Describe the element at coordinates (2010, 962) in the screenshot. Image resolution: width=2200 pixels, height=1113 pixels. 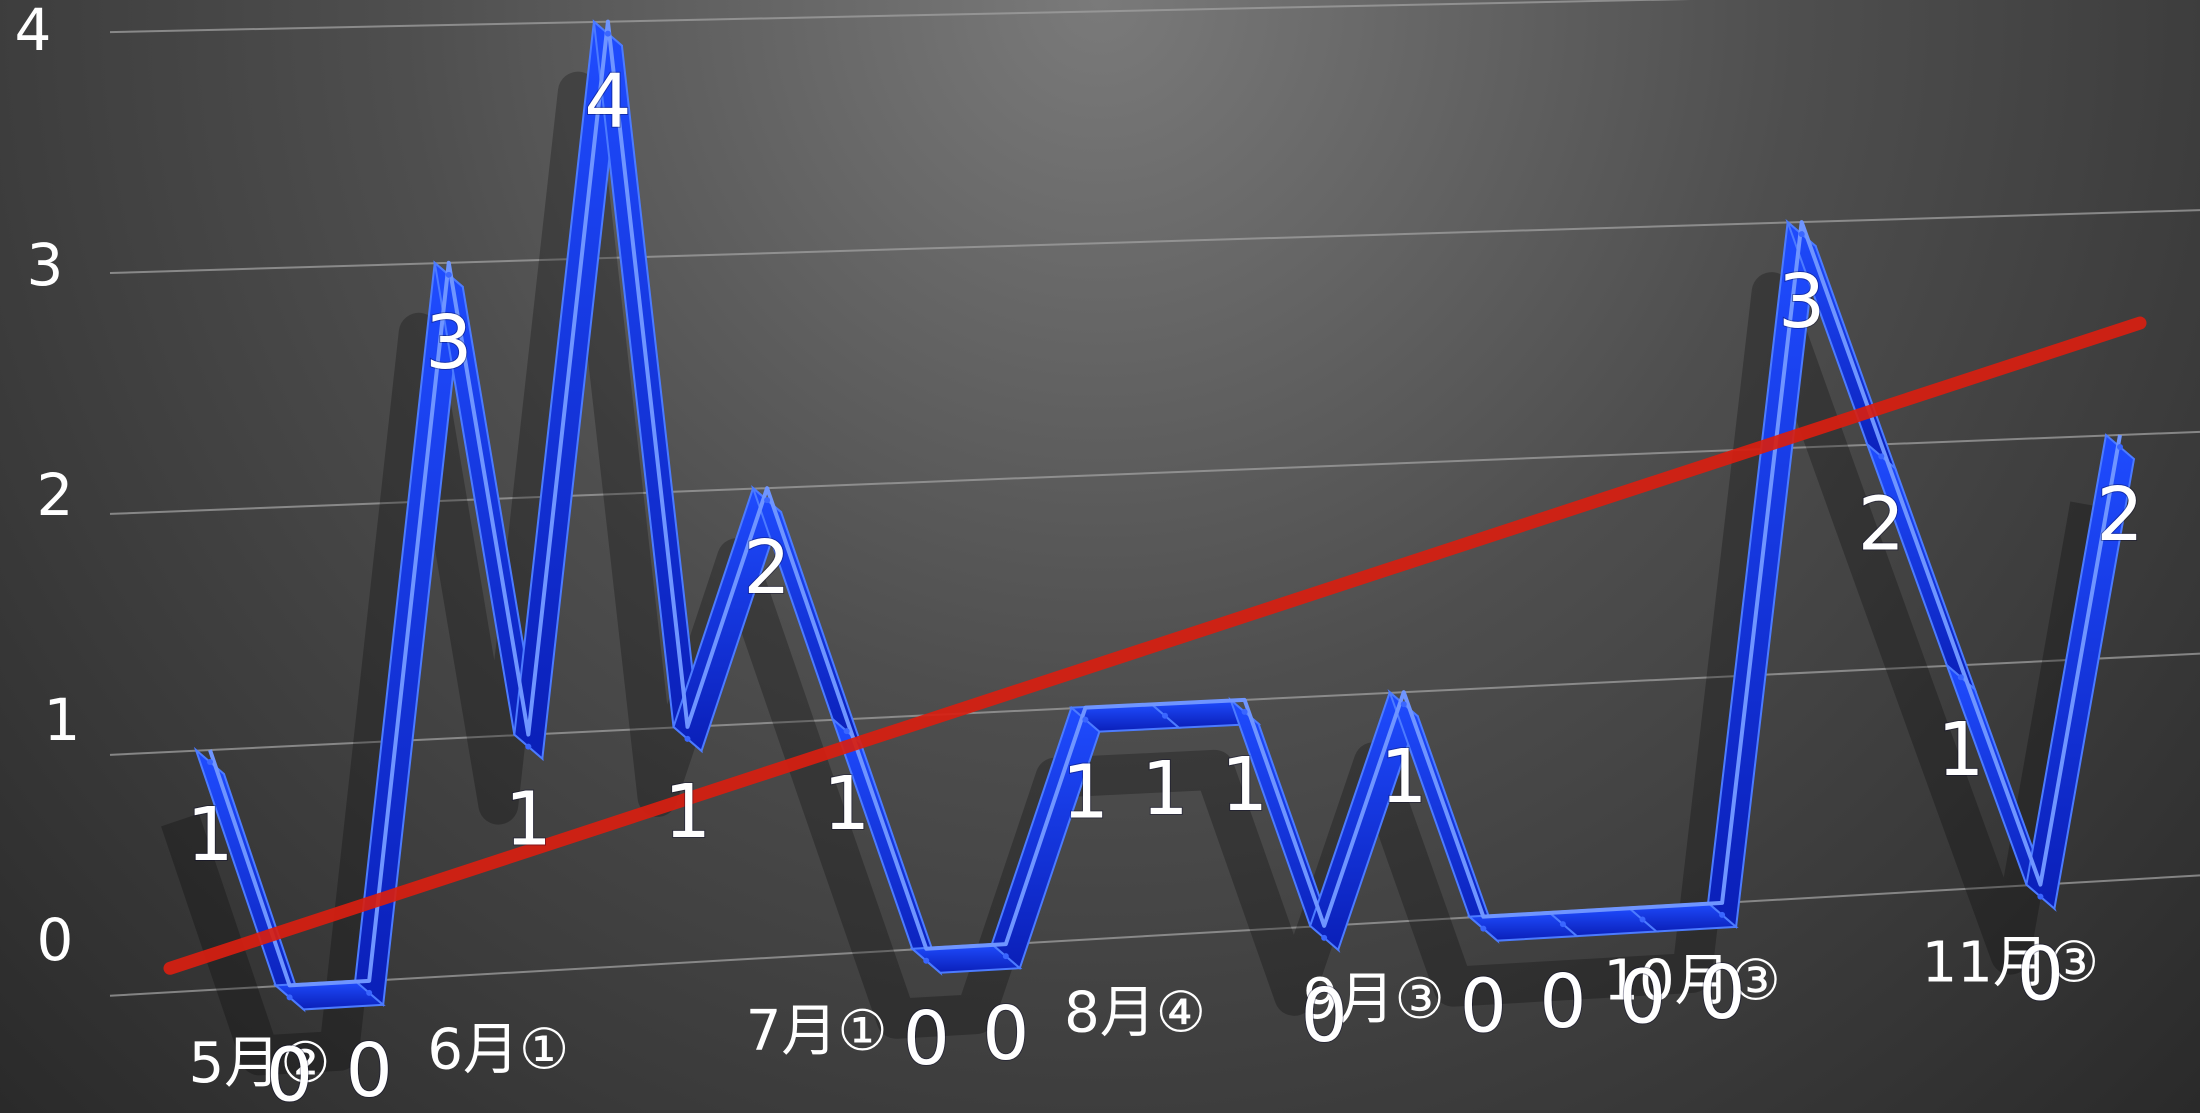
I see `x-axis-label: 11月③` at that location.